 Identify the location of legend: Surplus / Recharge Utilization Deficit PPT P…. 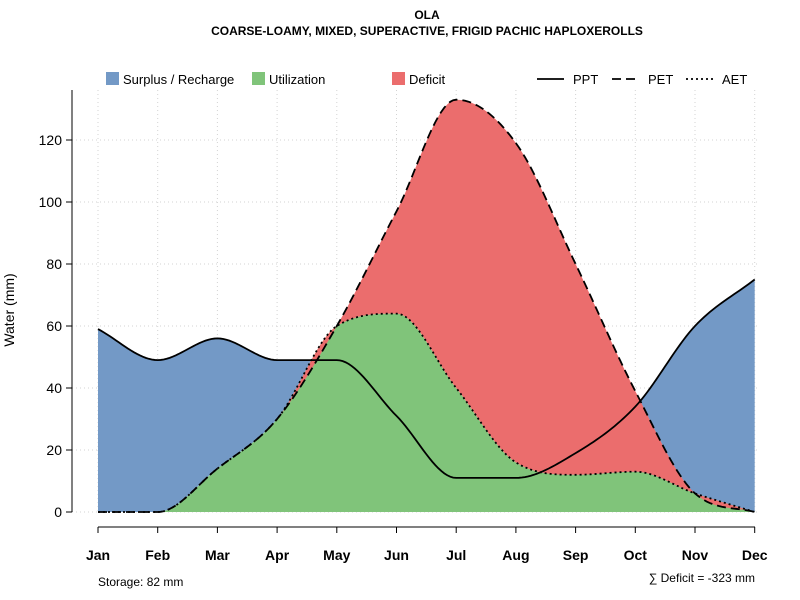
(426, 79).